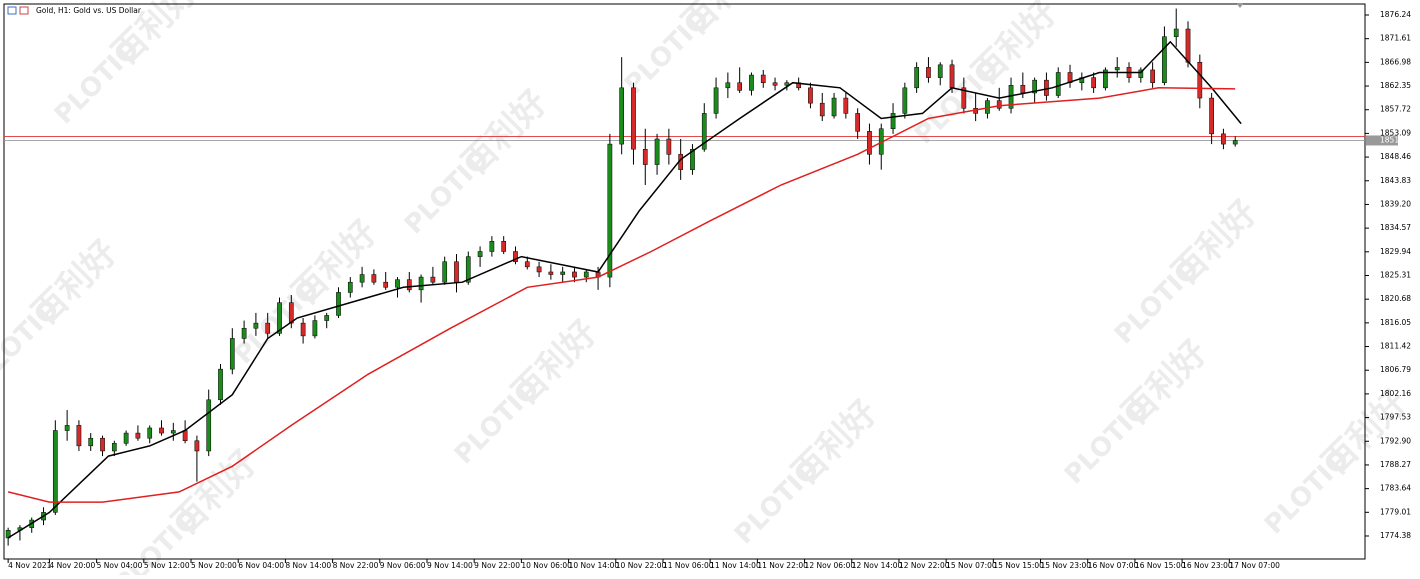  What do you see at coordinates (356, 565) in the screenshot?
I see `x-tick-label: 8 Nov 22:00` at bounding box center [356, 565].